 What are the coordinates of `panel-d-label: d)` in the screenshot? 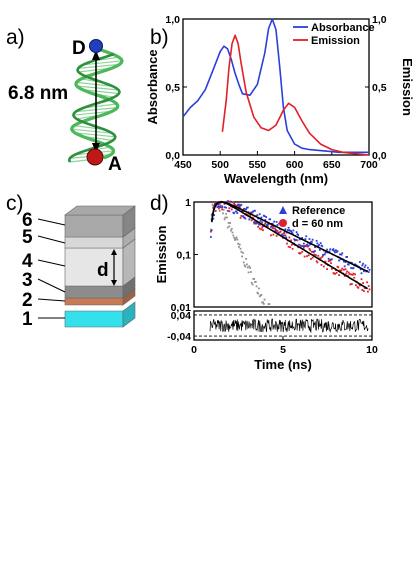 It's located at (159, 203).